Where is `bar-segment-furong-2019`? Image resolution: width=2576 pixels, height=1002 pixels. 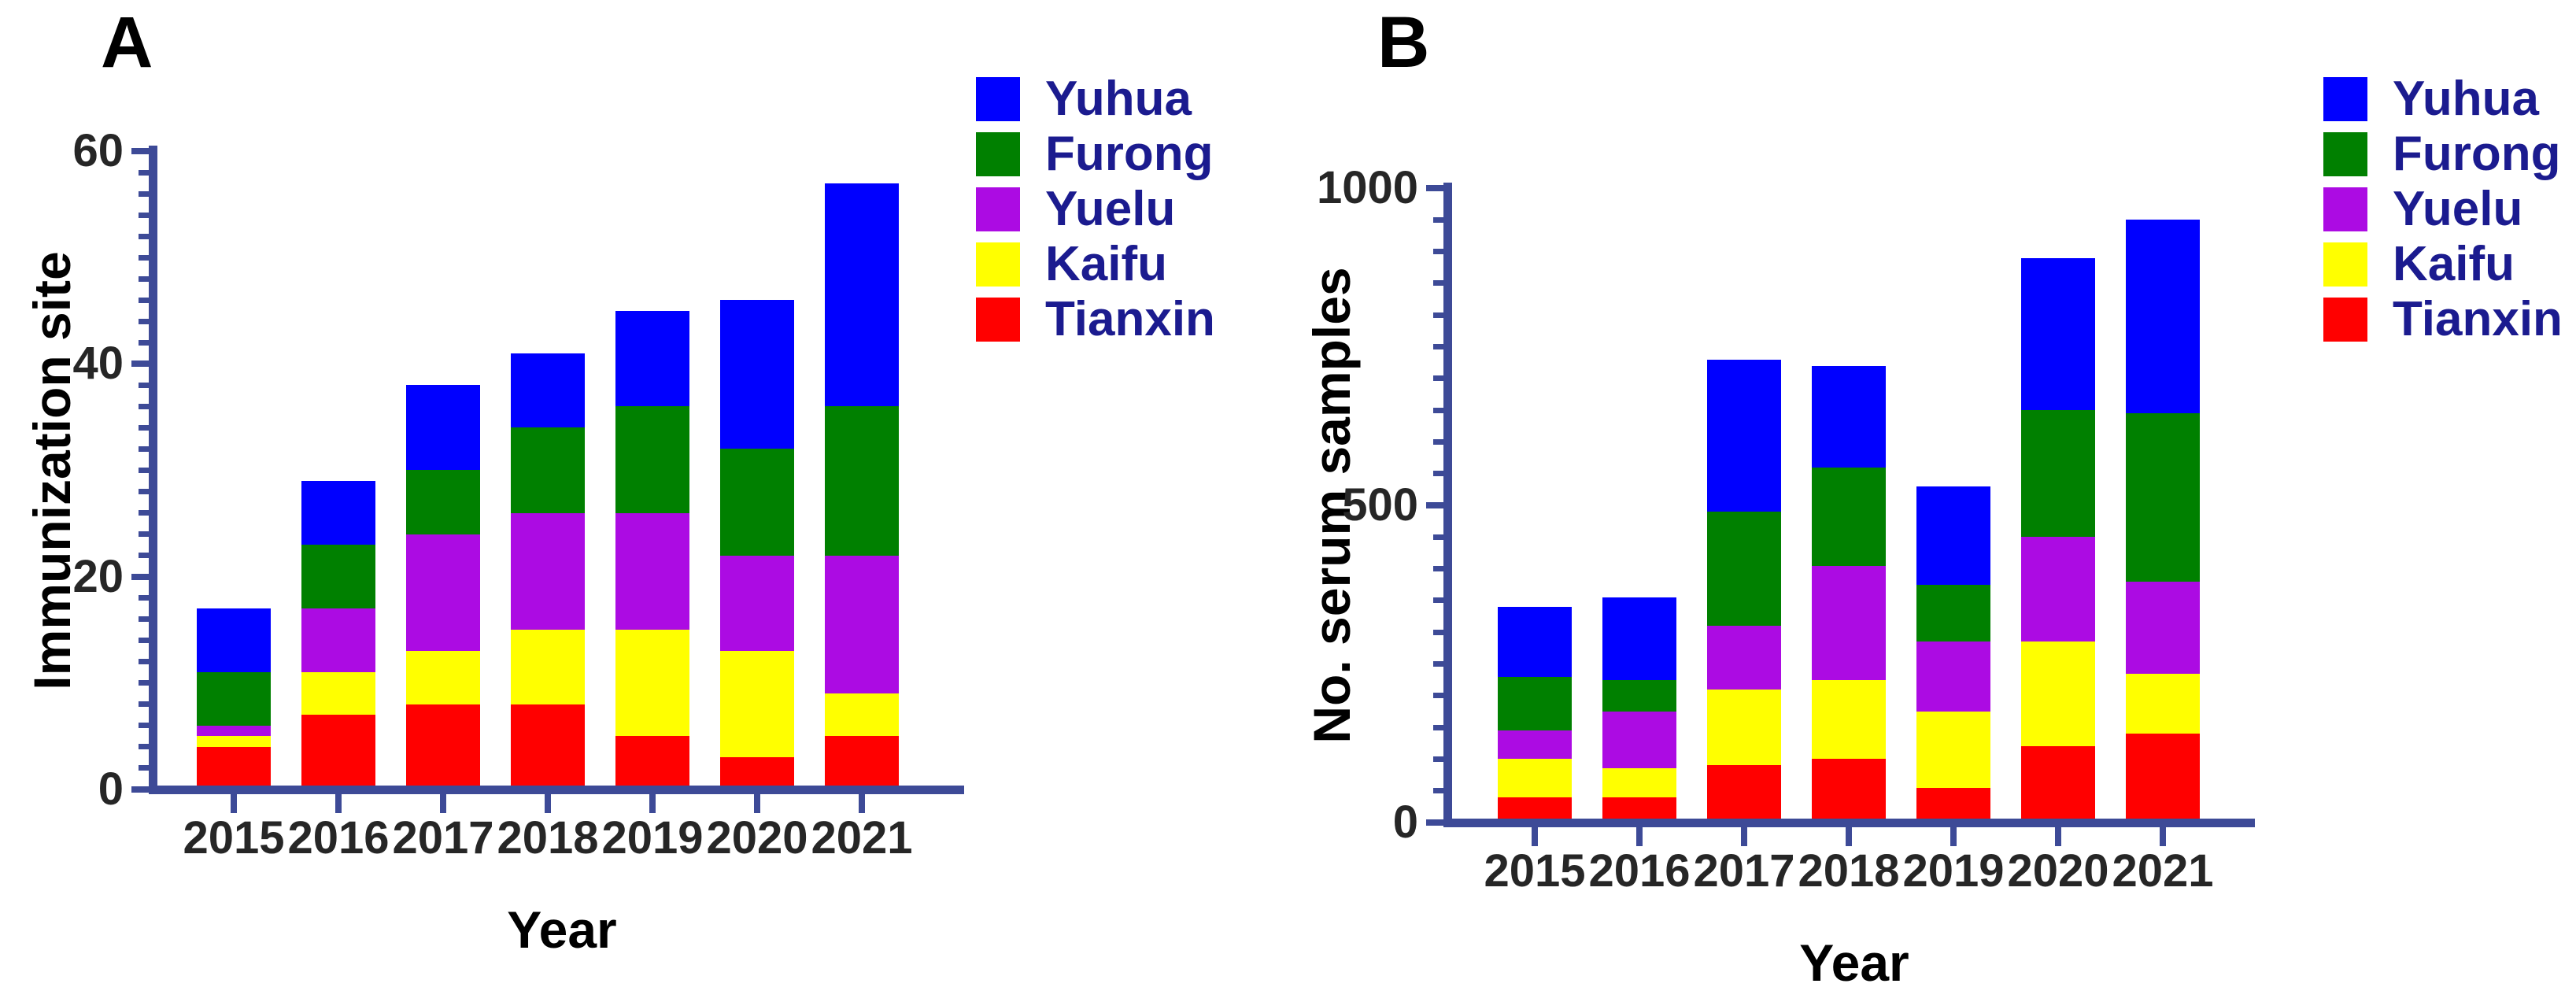 bar-segment-furong-2019 is located at coordinates (1953, 613).